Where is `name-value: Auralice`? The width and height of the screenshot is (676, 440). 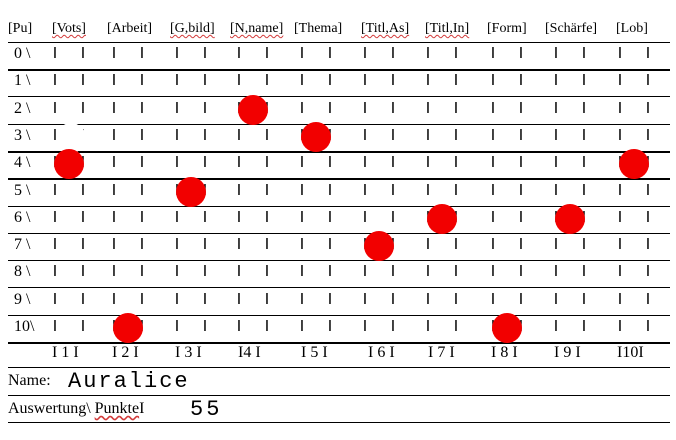 name-value: Auralice is located at coordinates (129, 381).